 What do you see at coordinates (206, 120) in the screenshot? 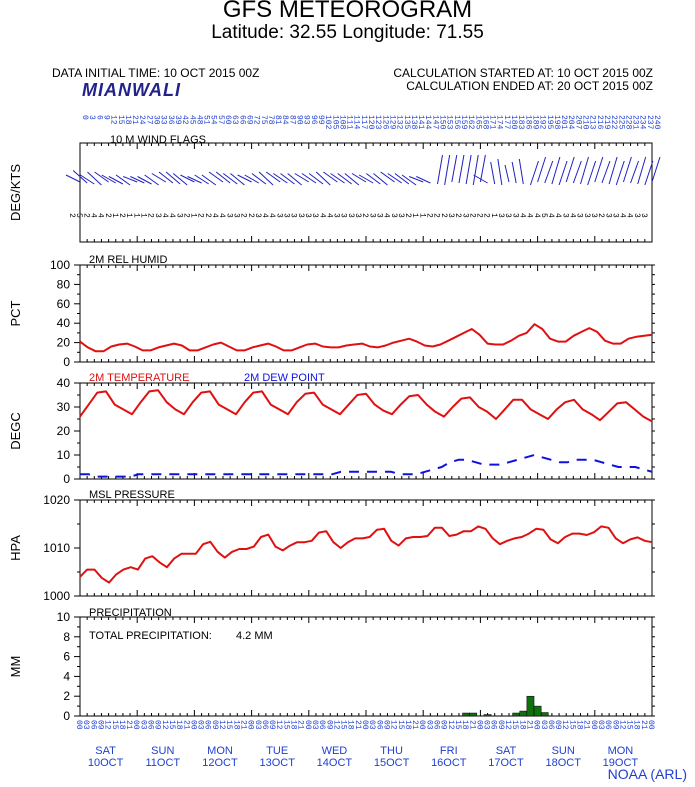
I see `top-hour-label: 51` at bounding box center [206, 120].